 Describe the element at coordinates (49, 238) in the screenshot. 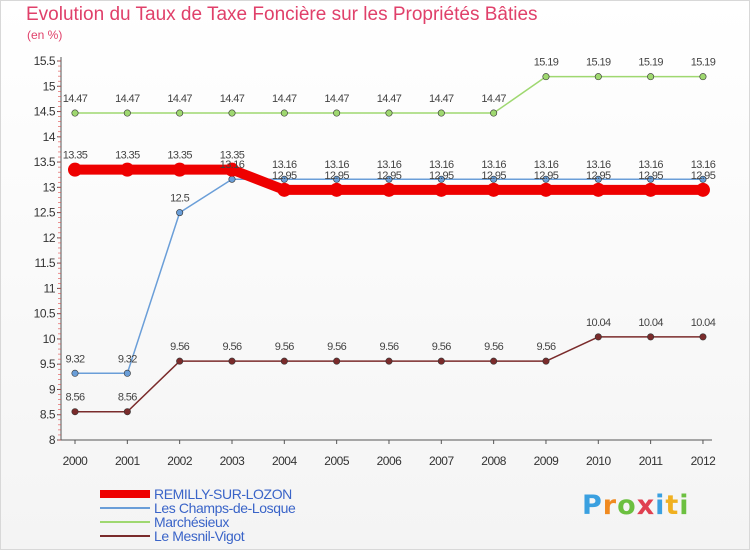

I see `y-tick-label: 12` at that location.